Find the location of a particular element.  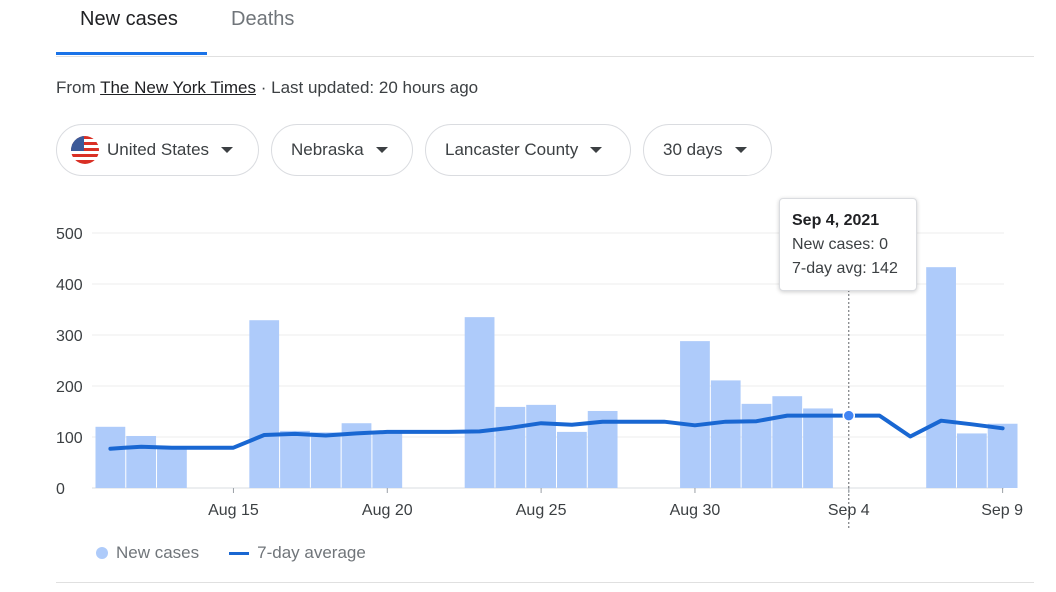

source-prefix: From is located at coordinates (76, 87).